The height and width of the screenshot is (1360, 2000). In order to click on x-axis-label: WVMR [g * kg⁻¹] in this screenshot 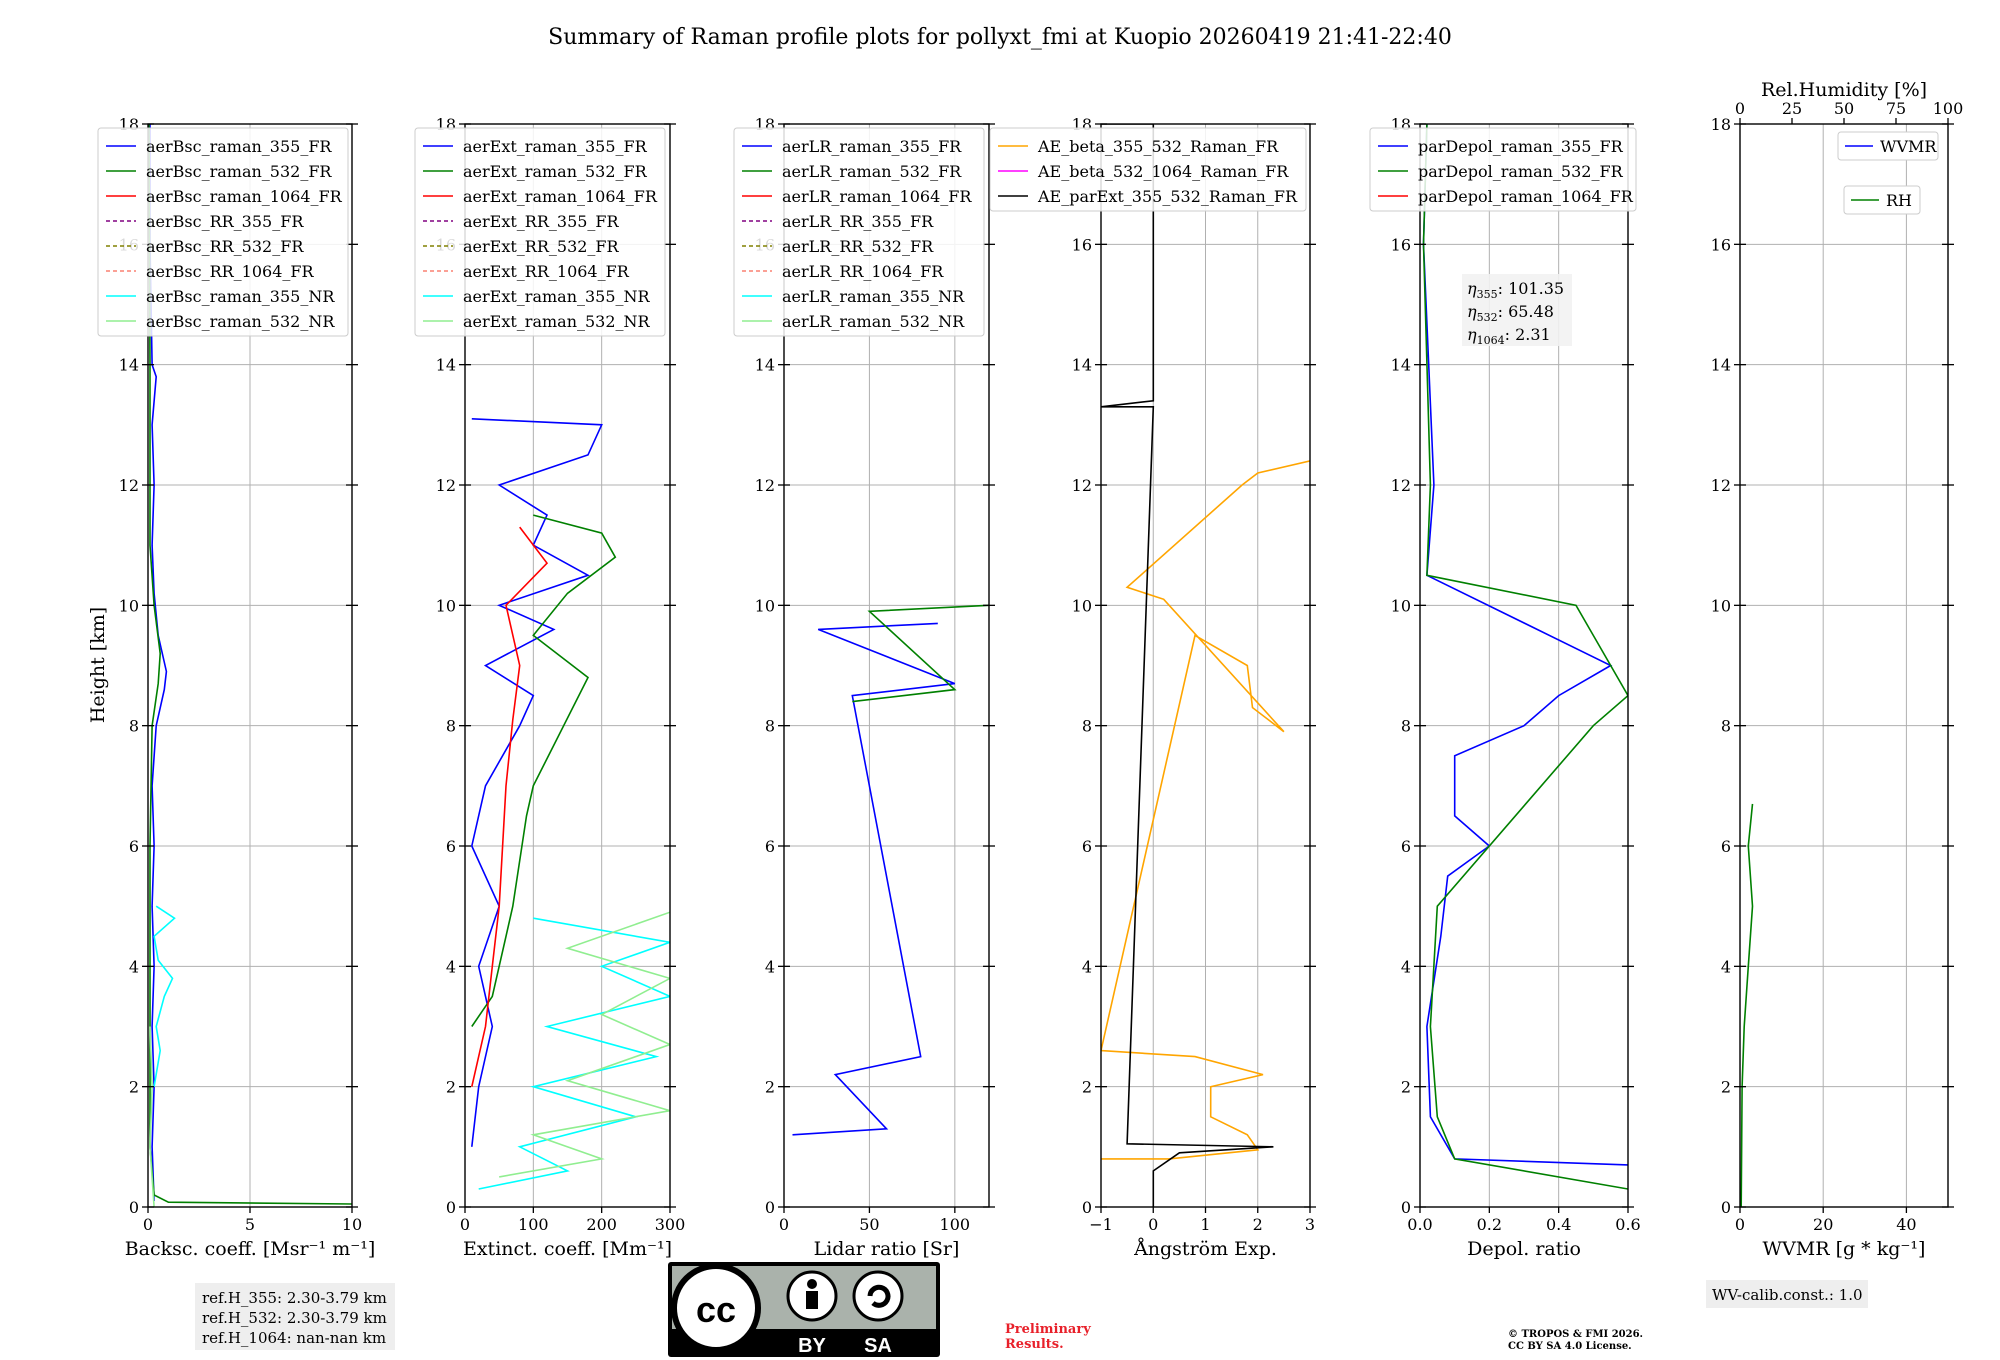, I will do `click(1844, 1249)`.